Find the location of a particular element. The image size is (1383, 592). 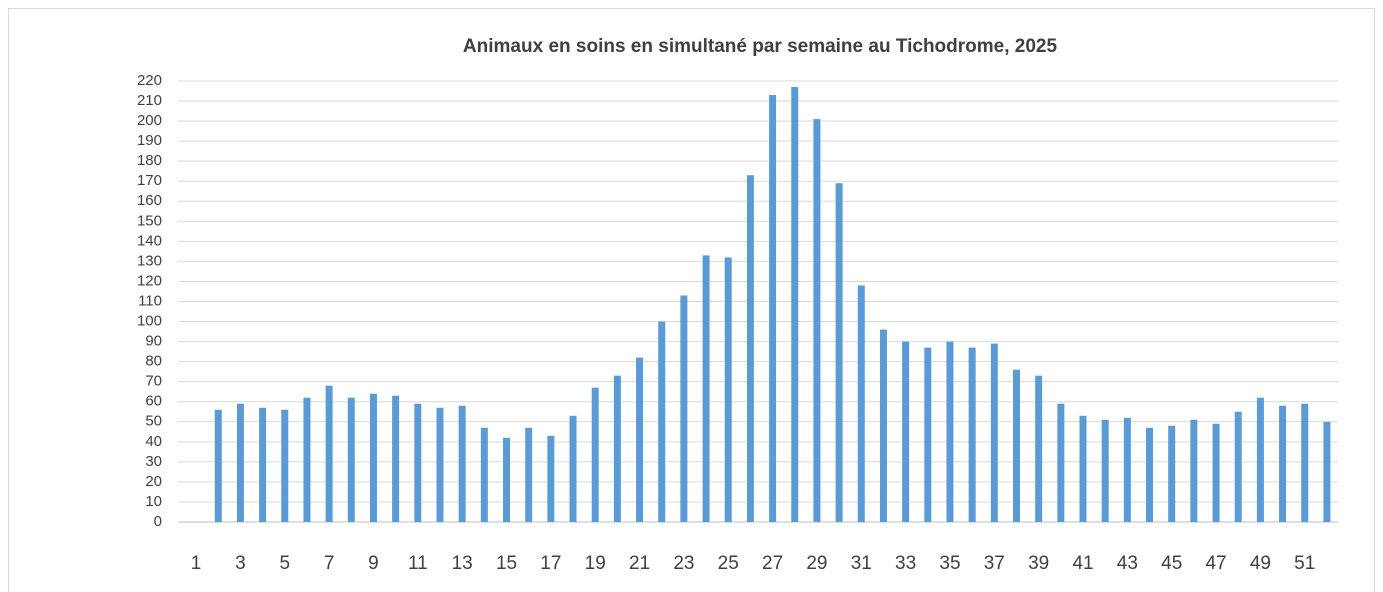

x-tick-label: 47 is located at coordinates (1215, 563).